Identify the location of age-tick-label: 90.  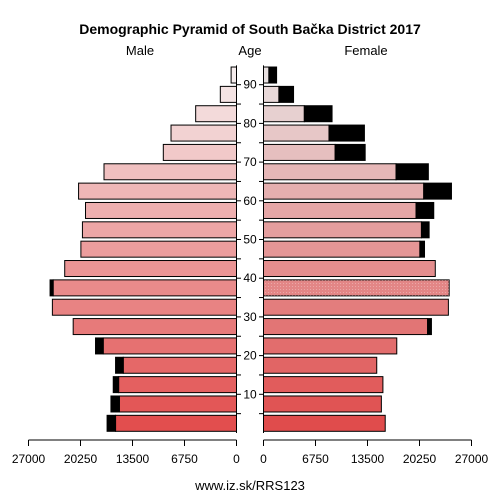
(250, 85).